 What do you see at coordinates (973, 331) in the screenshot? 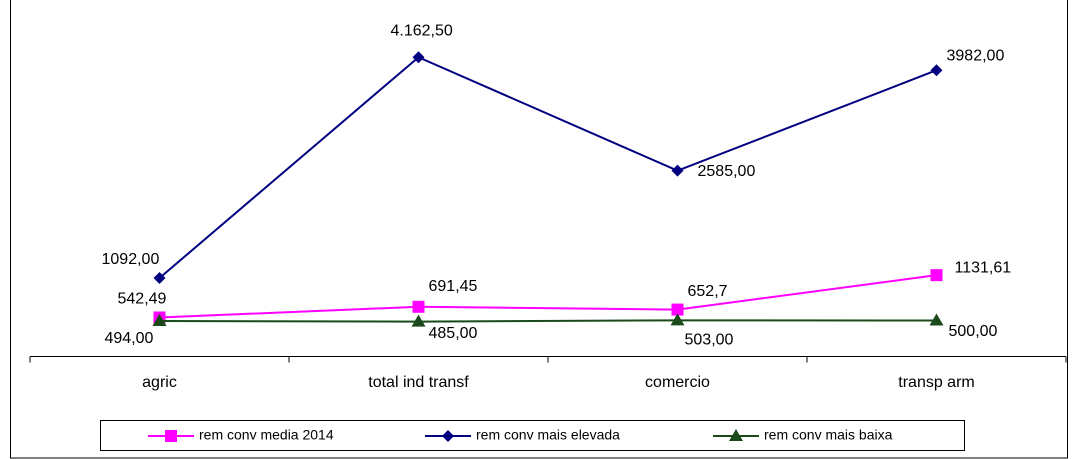
I see `data-label: 500,00` at bounding box center [973, 331].